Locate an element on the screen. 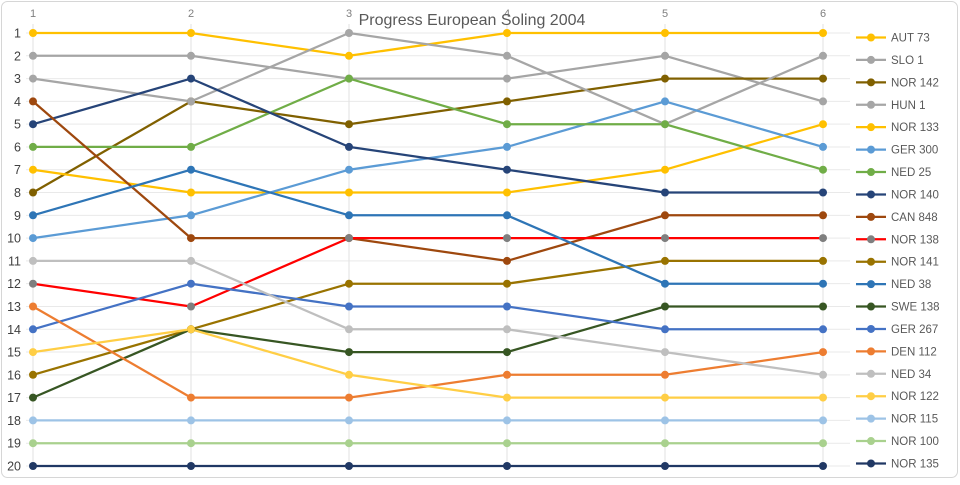  legend-item: NED 34 is located at coordinates (894, 375).